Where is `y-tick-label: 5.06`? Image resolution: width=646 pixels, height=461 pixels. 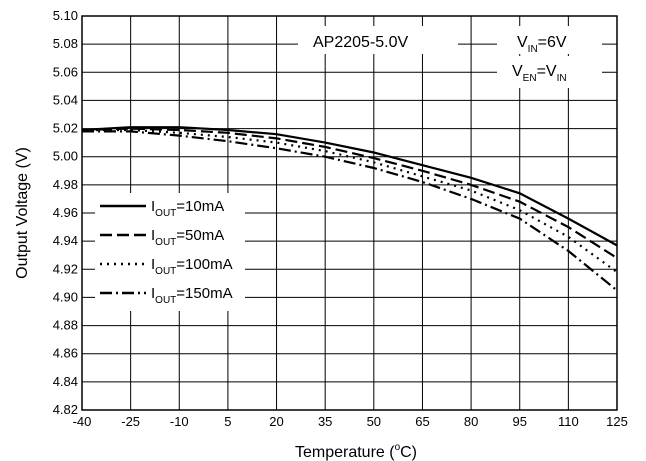
y-tick-label: 5.06 is located at coordinates (65, 71).